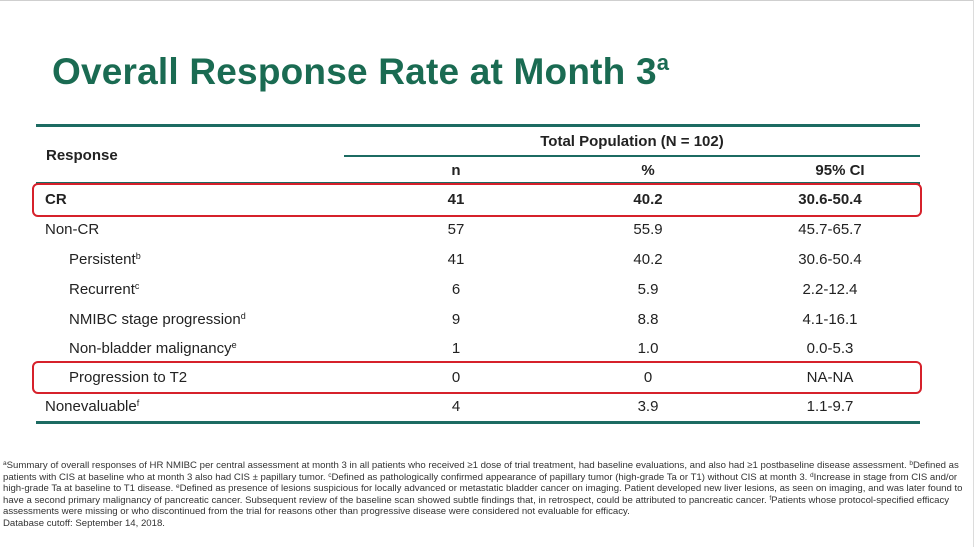 This screenshot has height=547, width=974. What do you see at coordinates (648, 377) in the screenshot?
I see `row-percent: 0` at bounding box center [648, 377].